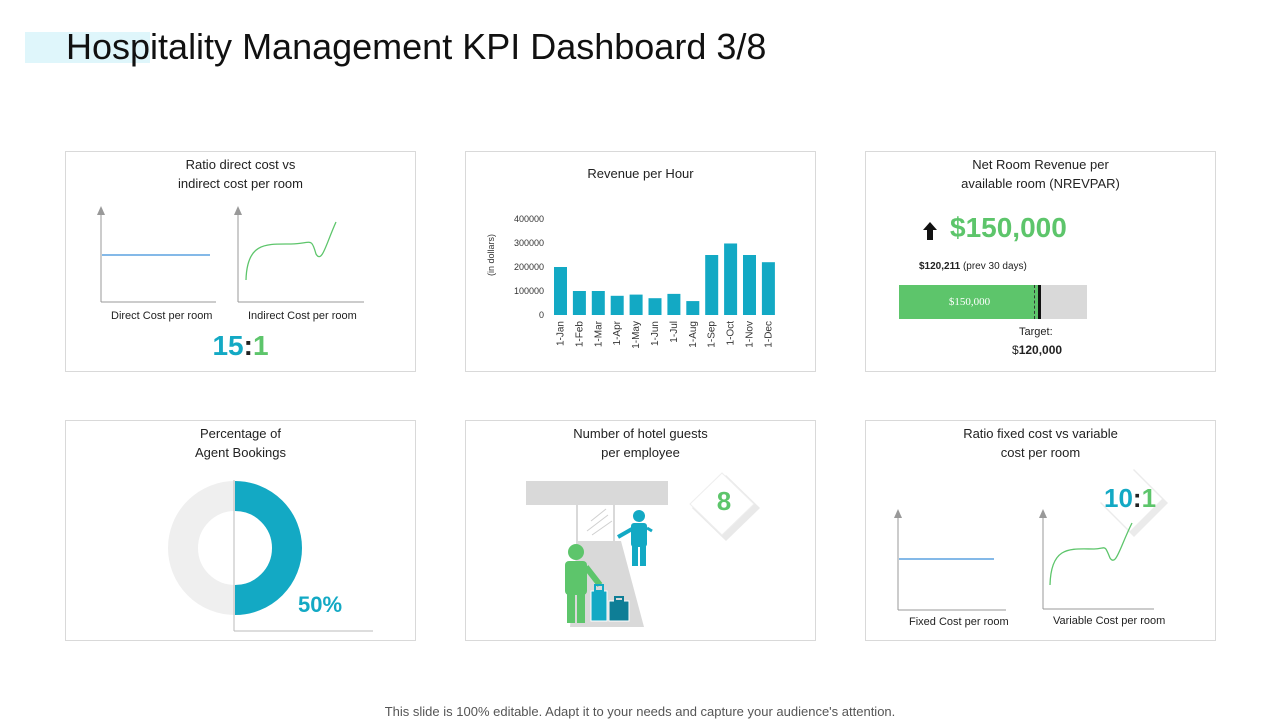  Describe the element at coordinates (238, 210) in the screenshot. I see `indirect-cost-axis-arrow` at that location.